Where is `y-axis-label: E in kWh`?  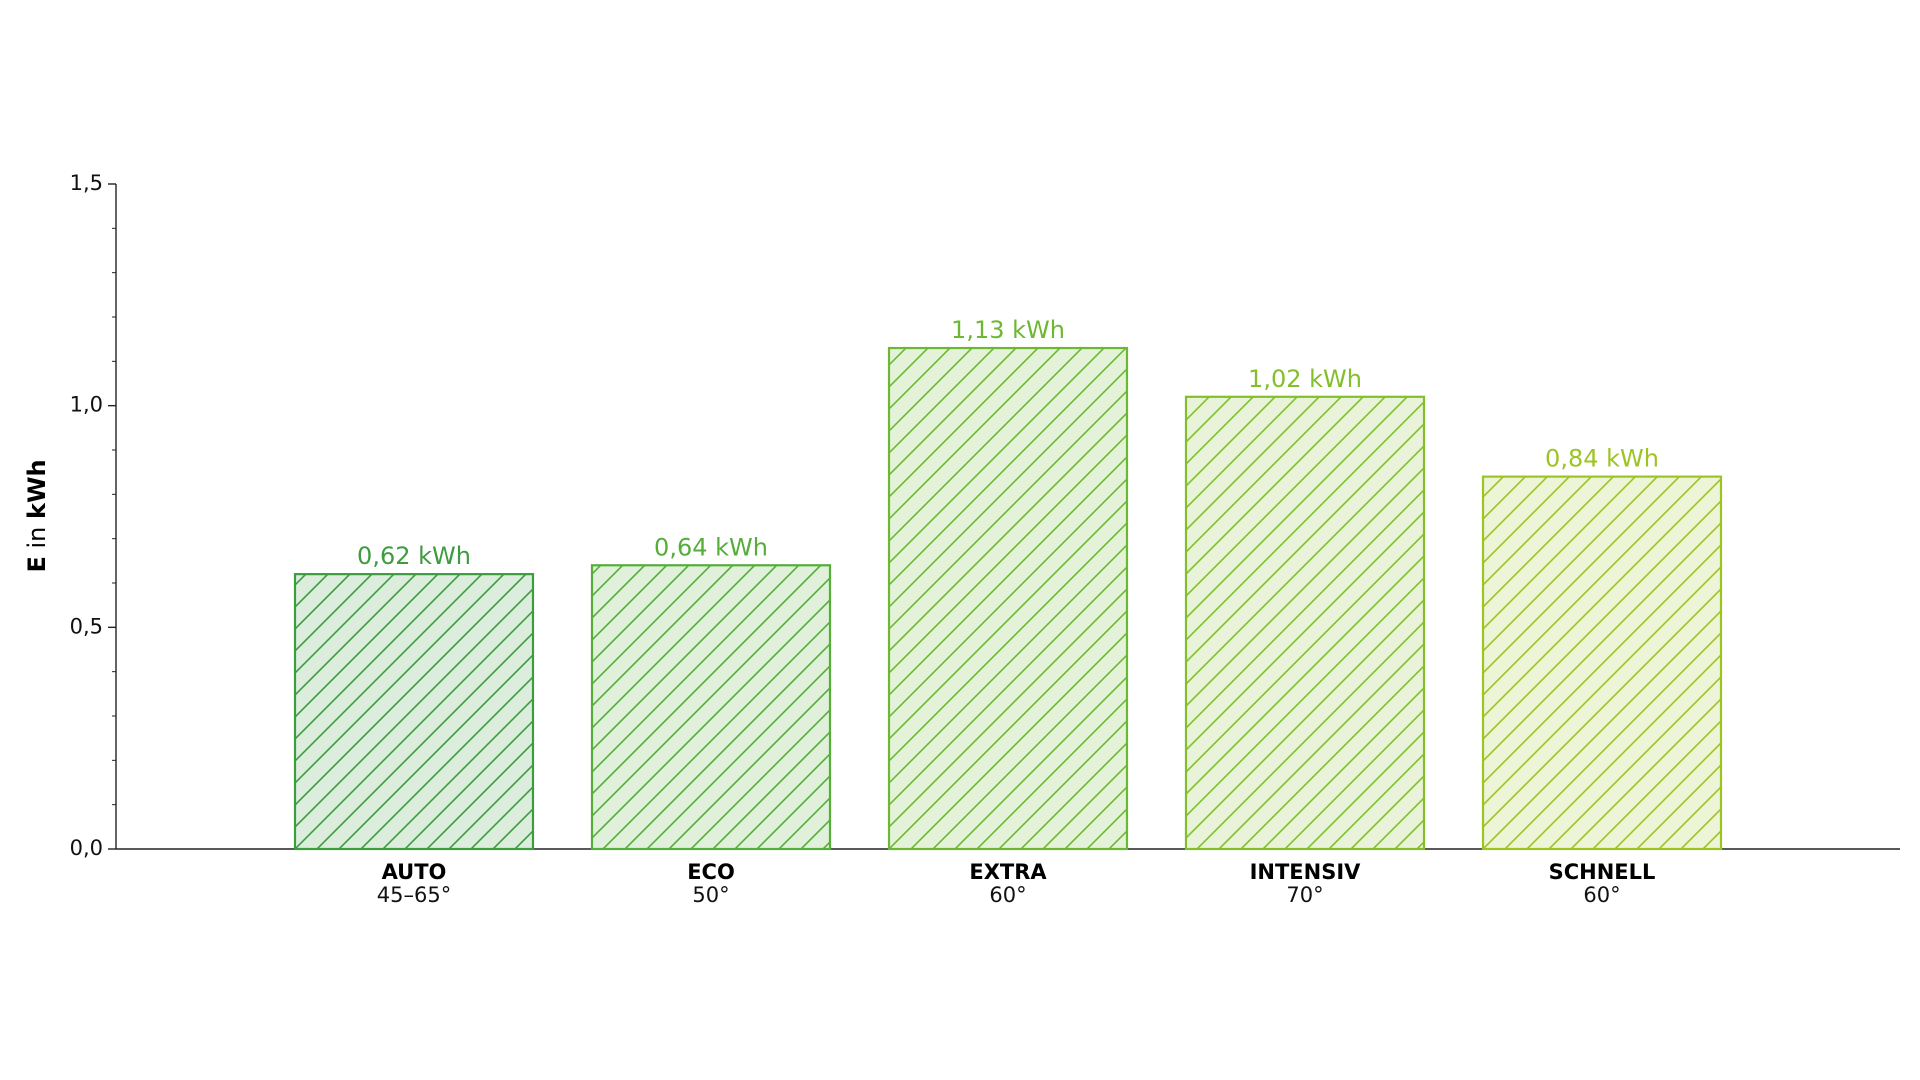 y-axis-label: E in kWh is located at coordinates (37, 515).